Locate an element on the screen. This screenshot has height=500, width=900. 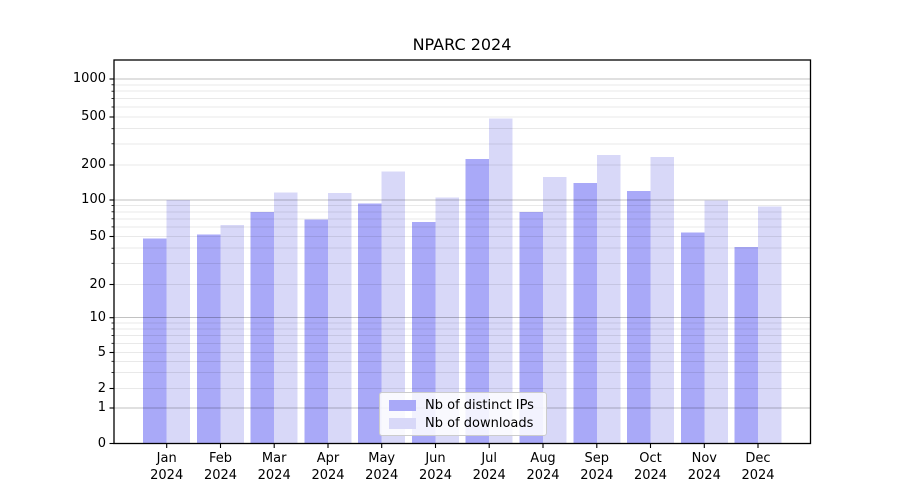
x-tick-label-aug: Aug 2024 is located at coordinates (543, 467).